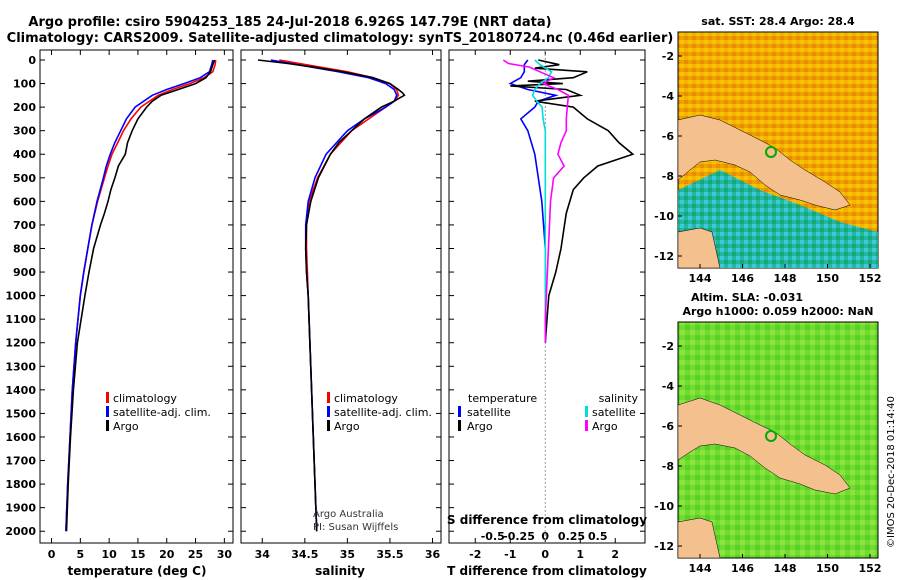  What do you see at coordinates (20, 319) in the screenshot?
I see `depth-tick-label: 1100` at bounding box center [20, 319].